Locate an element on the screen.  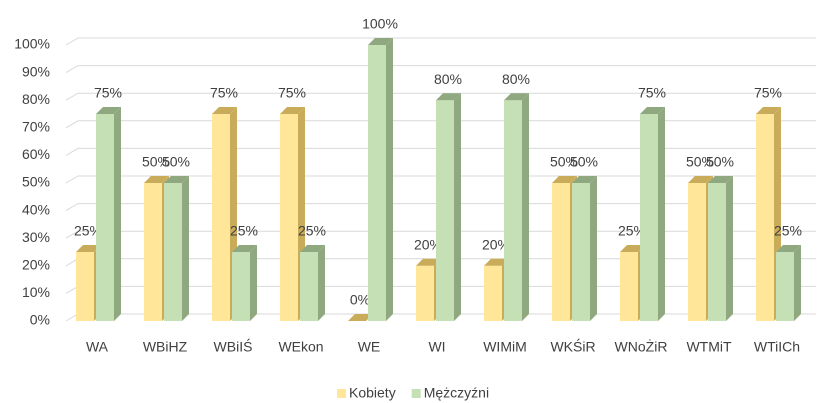
data-label: 100% is located at coordinates (380, 24).